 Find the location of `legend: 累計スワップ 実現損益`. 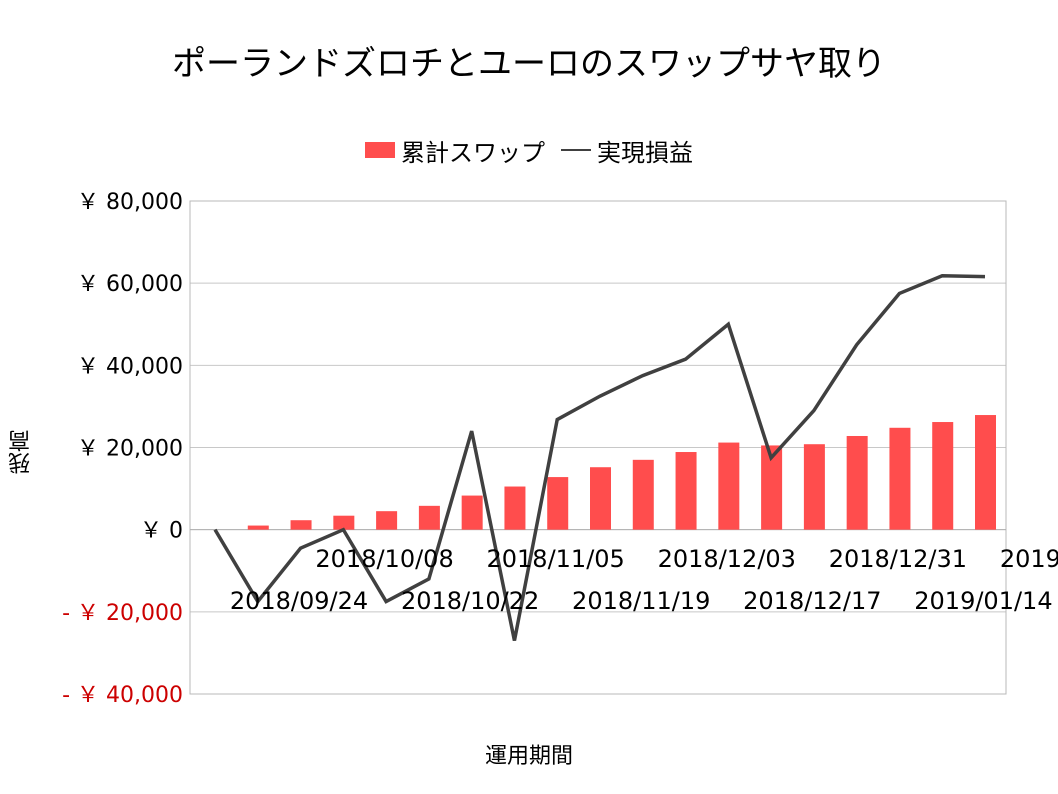

legend: 累計スワップ 実現損益 is located at coordinates (529, 150).